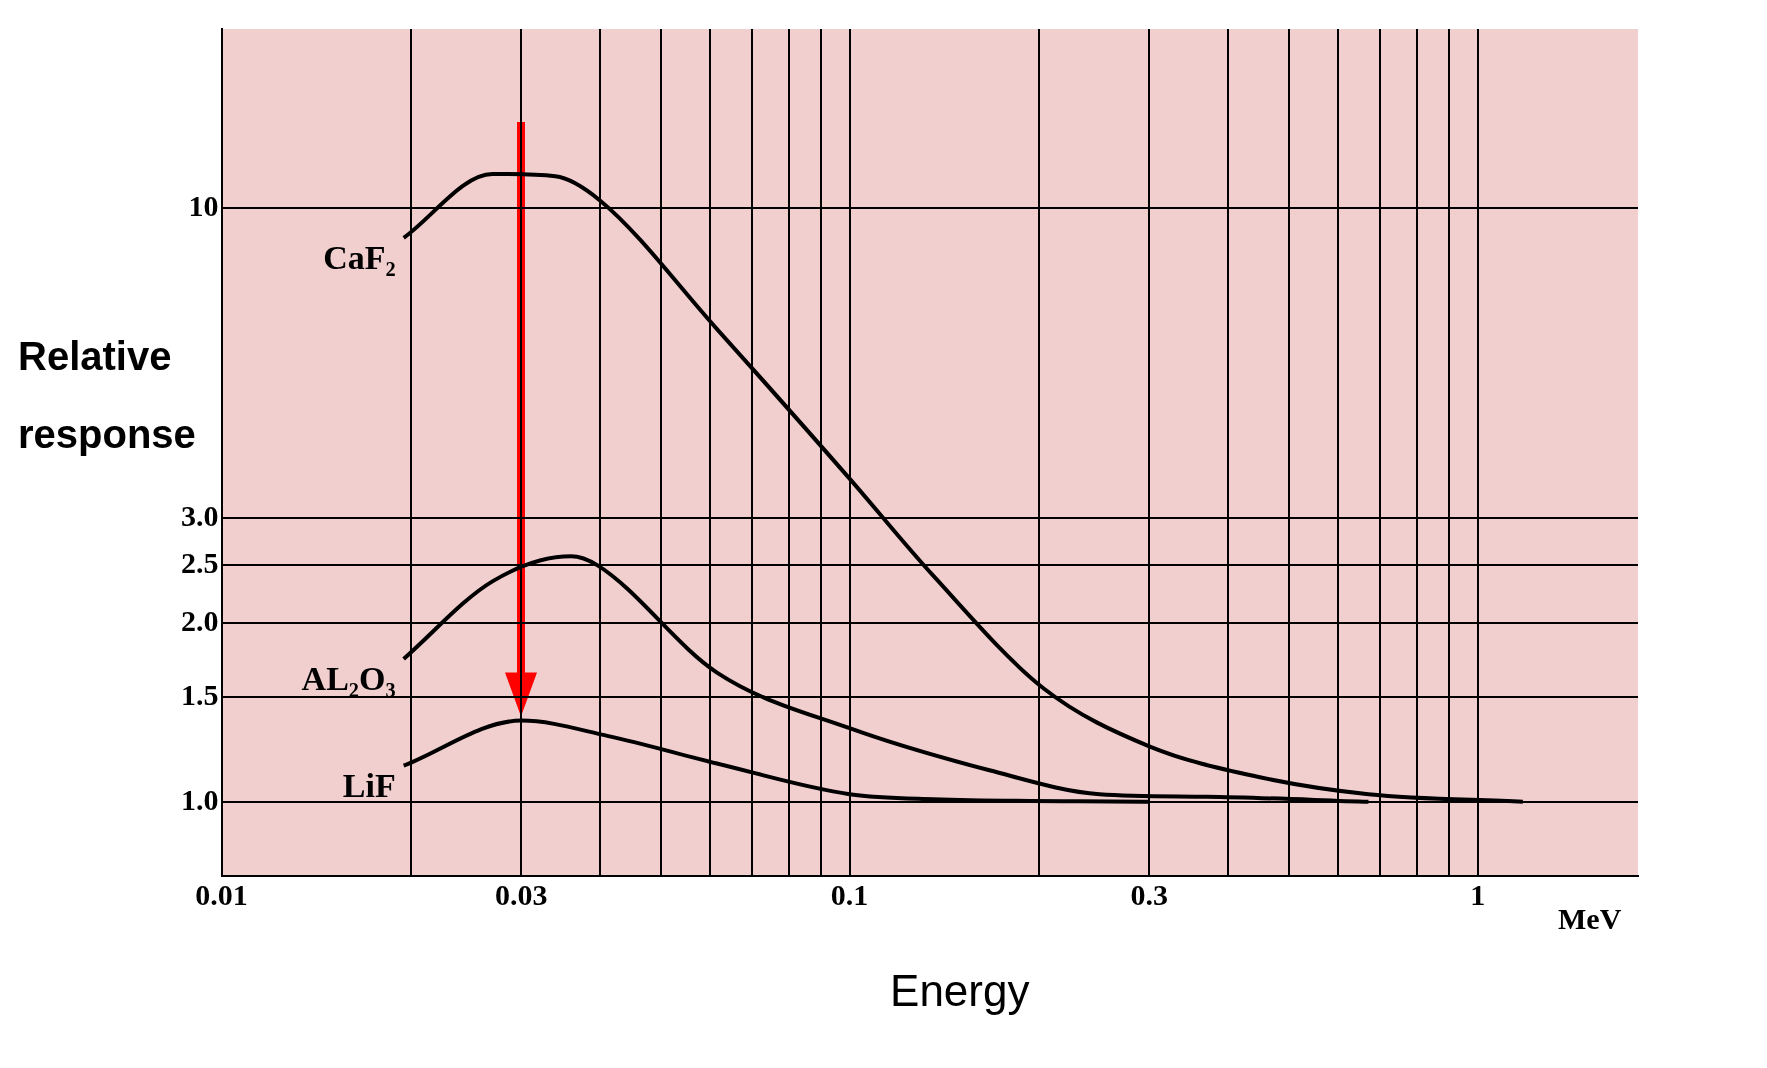 This screenshot has height=1068, width=1767. I want to click on series-label: CaF₂, so click(359, 257).